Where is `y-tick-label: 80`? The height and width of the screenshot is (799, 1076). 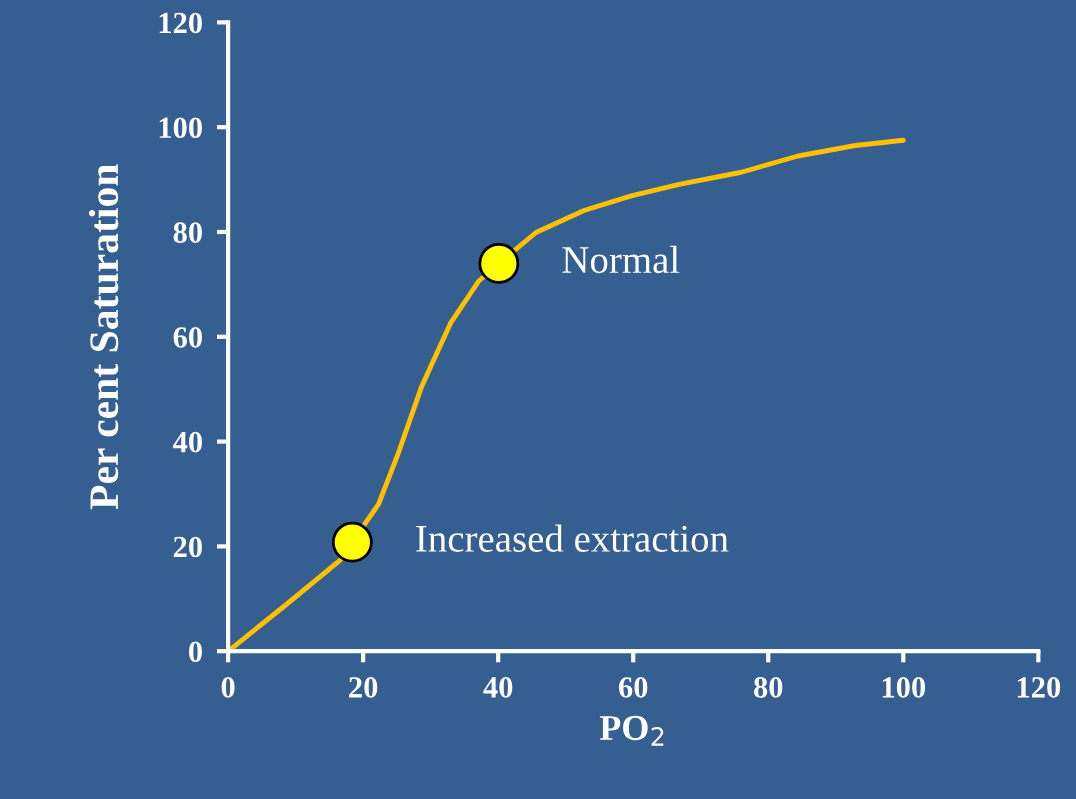
y-tick-label: 80 is located at coordinates (187, 232).